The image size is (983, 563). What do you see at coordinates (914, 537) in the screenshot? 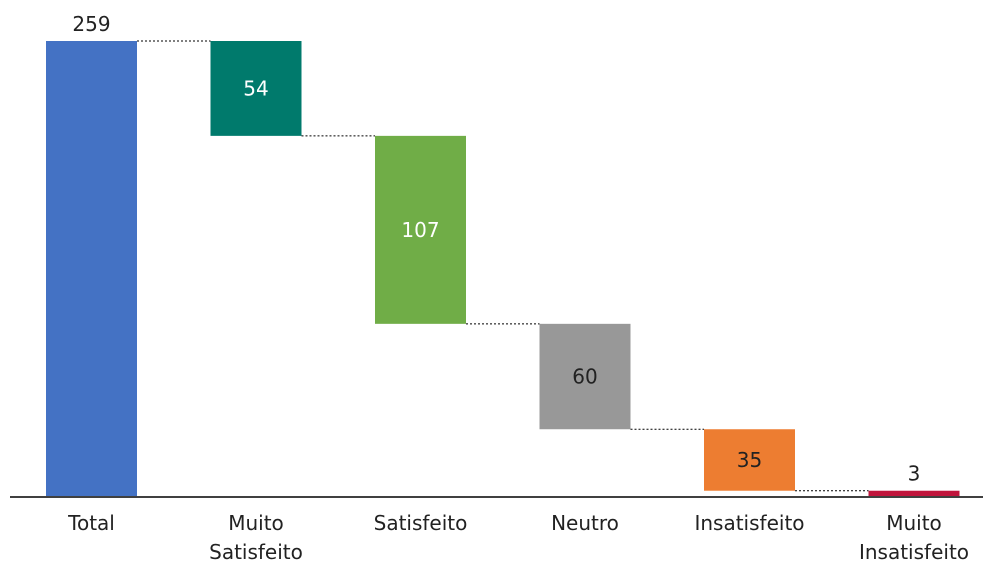
I see `category-label-5: Muito Insatisfeito` at bounding box center [914, 537].